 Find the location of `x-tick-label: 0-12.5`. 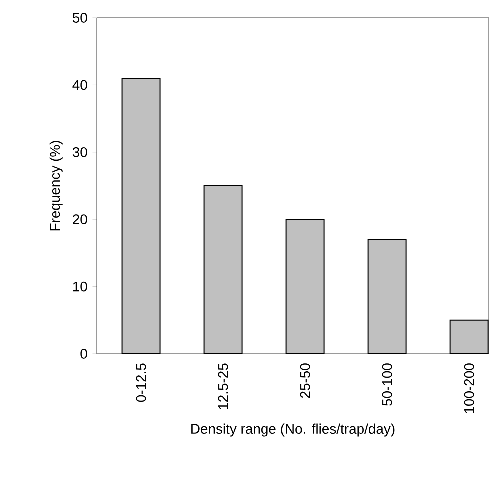

x-tick-label: 0-12.5 is located at coordinates (141, 383).